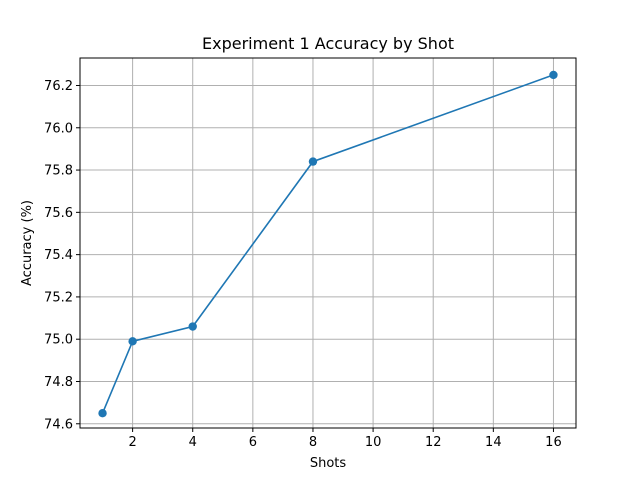 This screenshot has height=484, width=640. Describe the element at coordinates (58, 213) in the screenshot. I see `y-tick-label: 75.6` at that location.